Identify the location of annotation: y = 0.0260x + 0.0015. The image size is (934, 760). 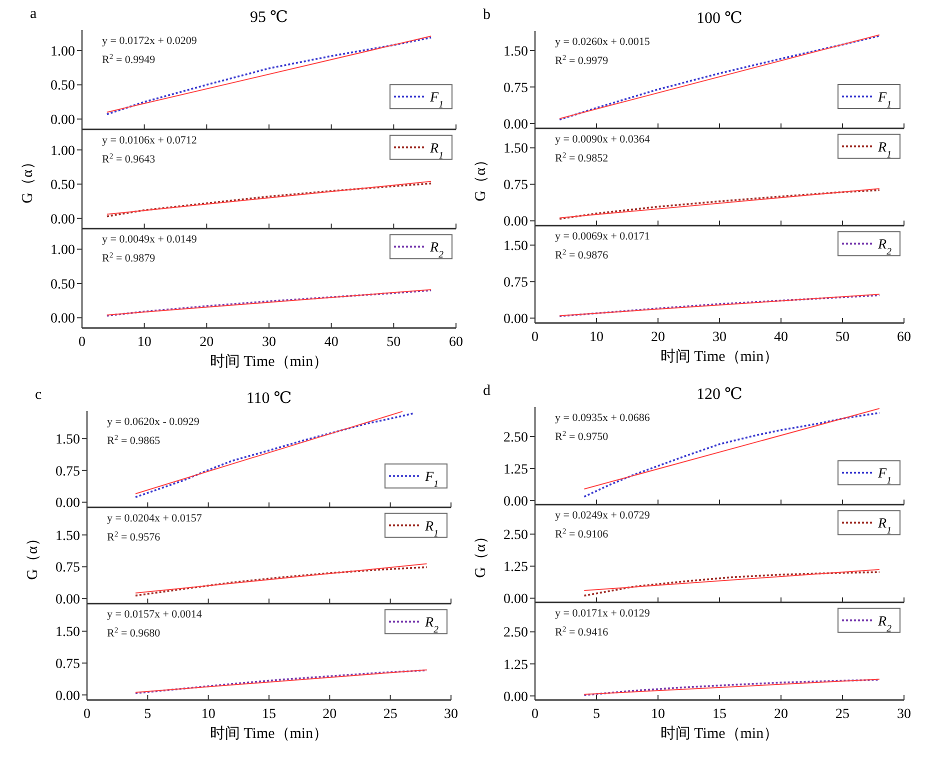
(602, 42).